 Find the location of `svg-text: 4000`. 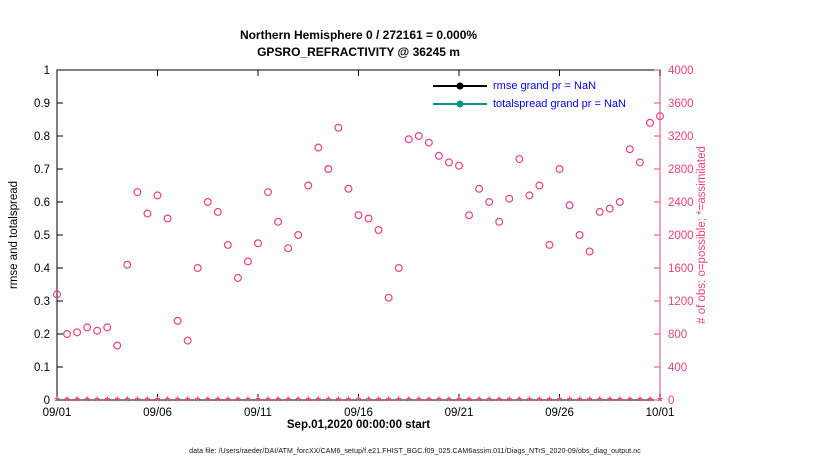

svg-text: 4000 is located at coordinates (681, 71).